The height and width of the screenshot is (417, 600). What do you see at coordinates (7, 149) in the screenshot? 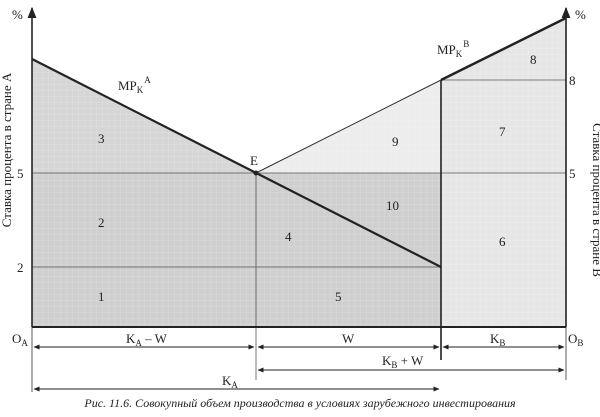
I see `left-axis-title: Ставка процента в стране А` at bounding box center [7, 149].